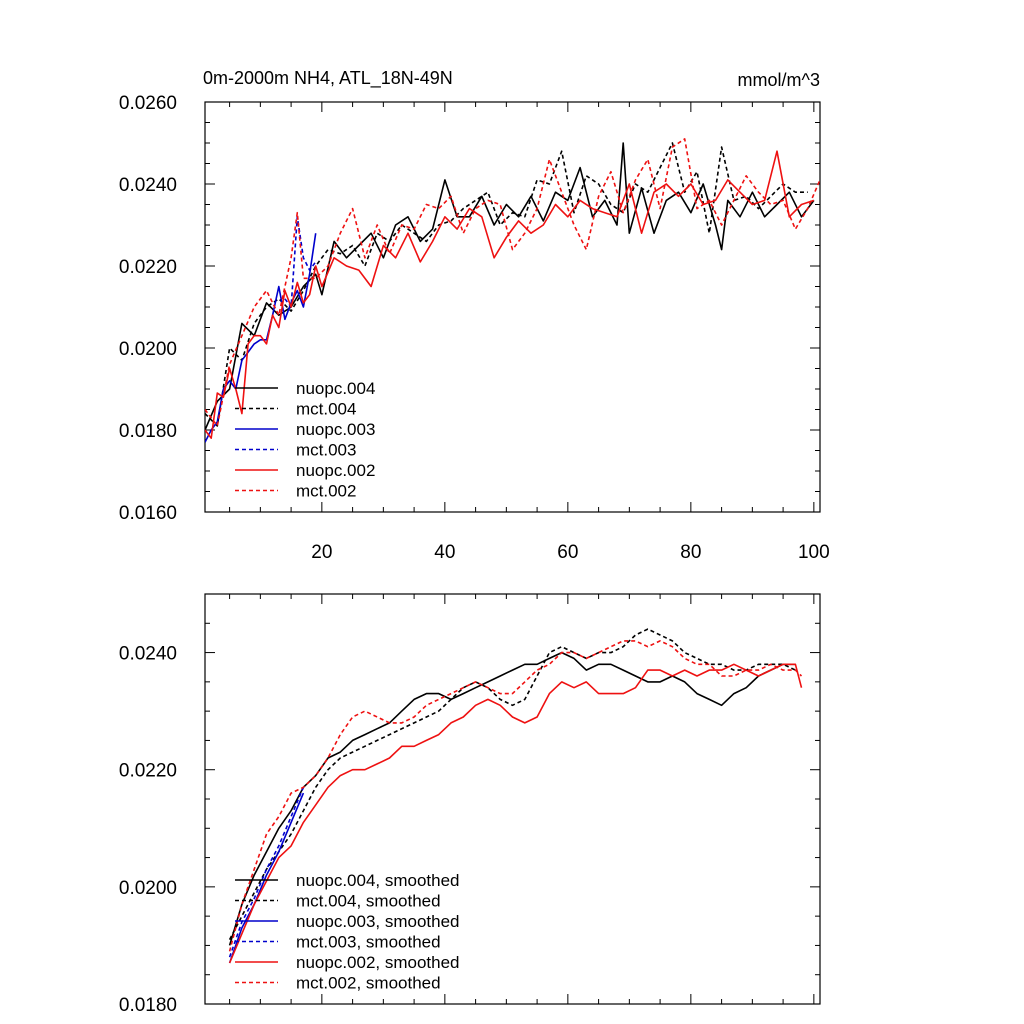  Describe the element at coordinates (378, 921) in the screenshot. I see `legend-label: nuopc.003, smoothed` at that location.